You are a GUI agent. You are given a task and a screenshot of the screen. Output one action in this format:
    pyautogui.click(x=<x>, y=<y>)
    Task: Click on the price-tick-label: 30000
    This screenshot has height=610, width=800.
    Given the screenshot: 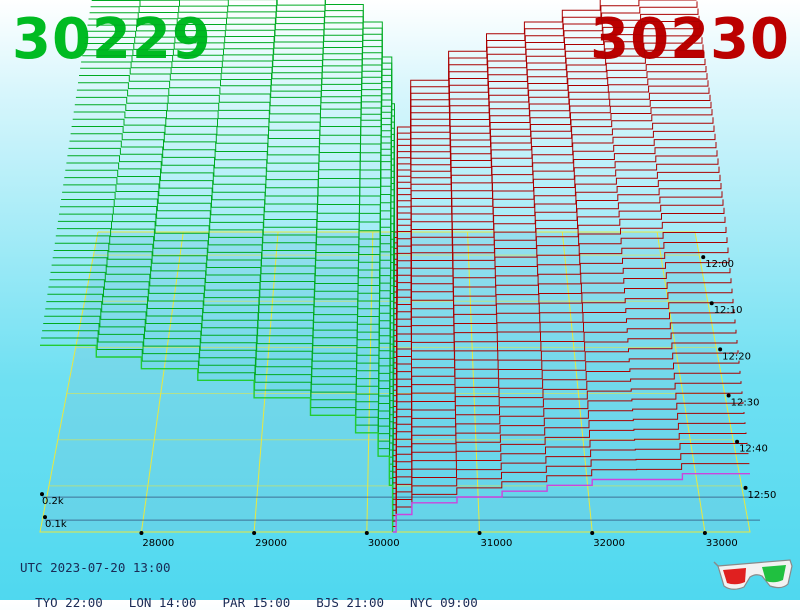 What is the action you would take?
    pyautogui.click(x=384, y=543)
    